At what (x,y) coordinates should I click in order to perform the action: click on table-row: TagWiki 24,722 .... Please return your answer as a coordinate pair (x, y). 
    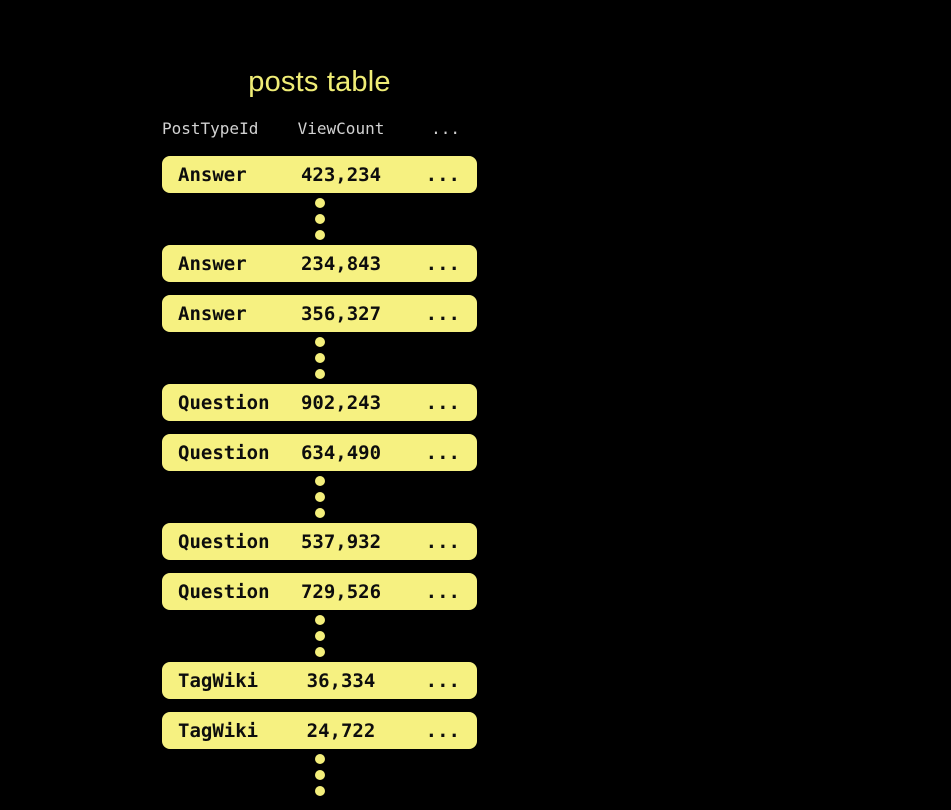
    Looking at the image, I should click on (319, 730).